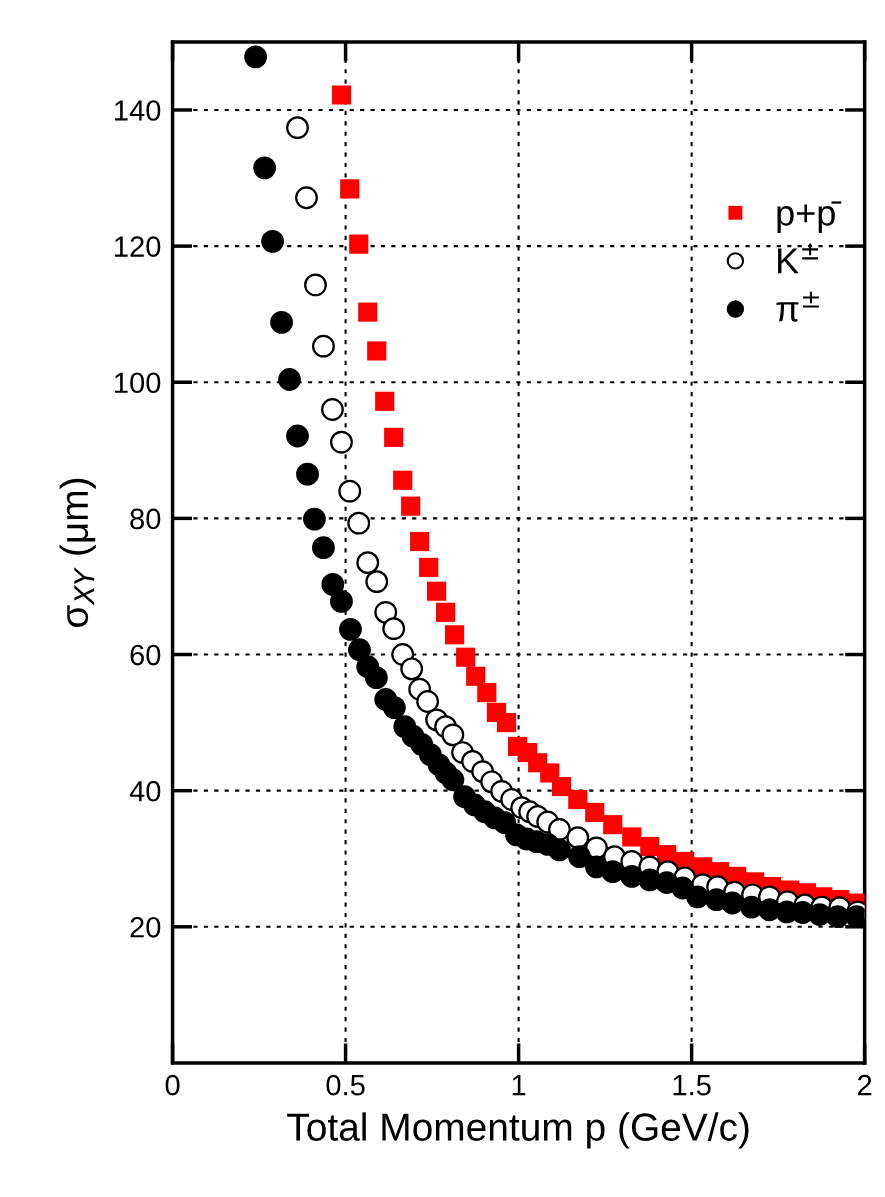 Image resolution: width=885 pixels, height=1197 pixels. I want to click on y-tick-label: 20, so click(145, 927).